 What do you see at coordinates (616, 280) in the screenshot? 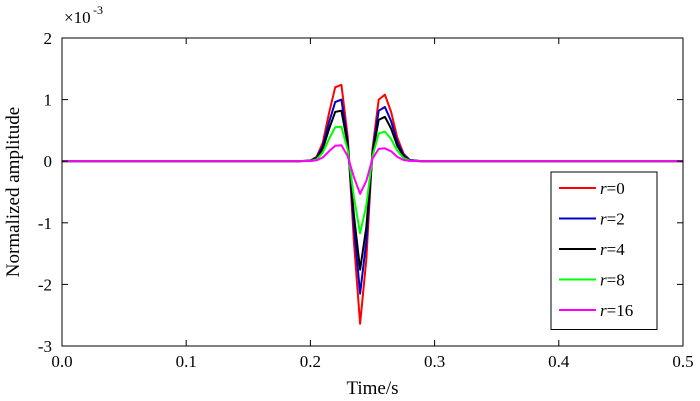
I see `legend-entry-value: =8` at bounding box center [616, 280].